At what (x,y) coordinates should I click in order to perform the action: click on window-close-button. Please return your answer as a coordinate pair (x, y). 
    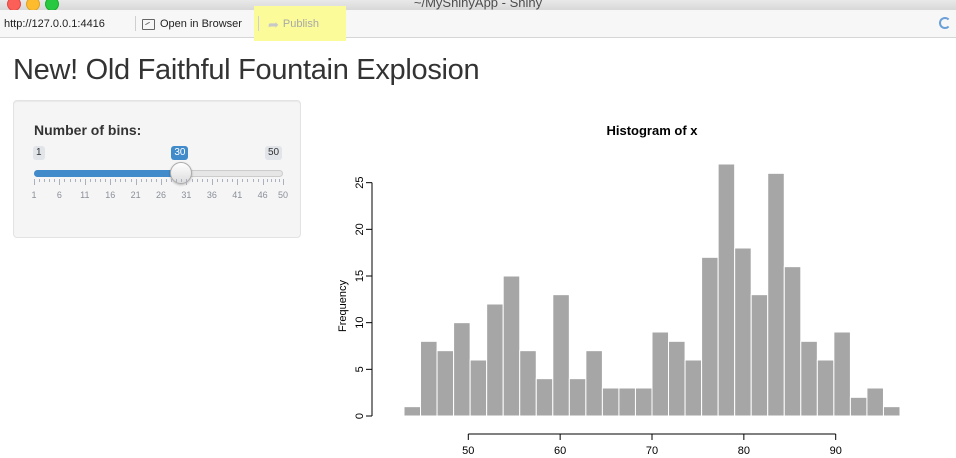
    Looking at the image, I should click on (14, 5).